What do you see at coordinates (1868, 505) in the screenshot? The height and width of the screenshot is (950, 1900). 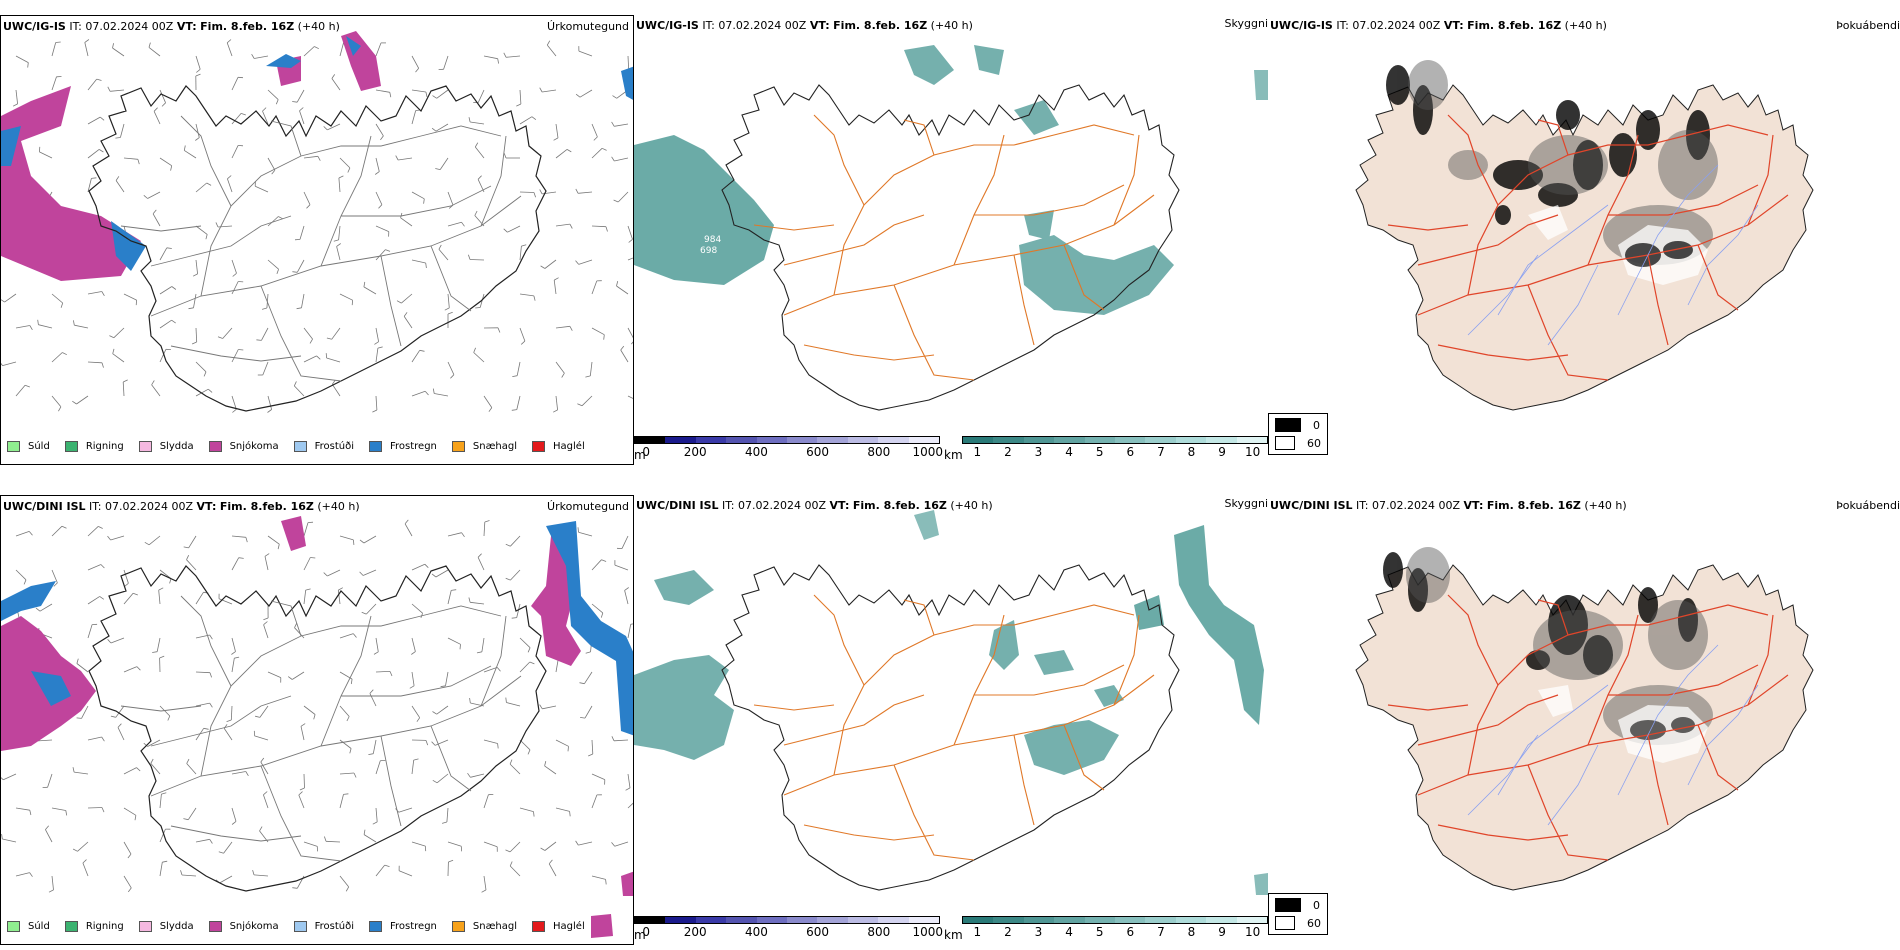 I see `panel-type-label: Þokuábendi` at bounding box center [1868, 505].